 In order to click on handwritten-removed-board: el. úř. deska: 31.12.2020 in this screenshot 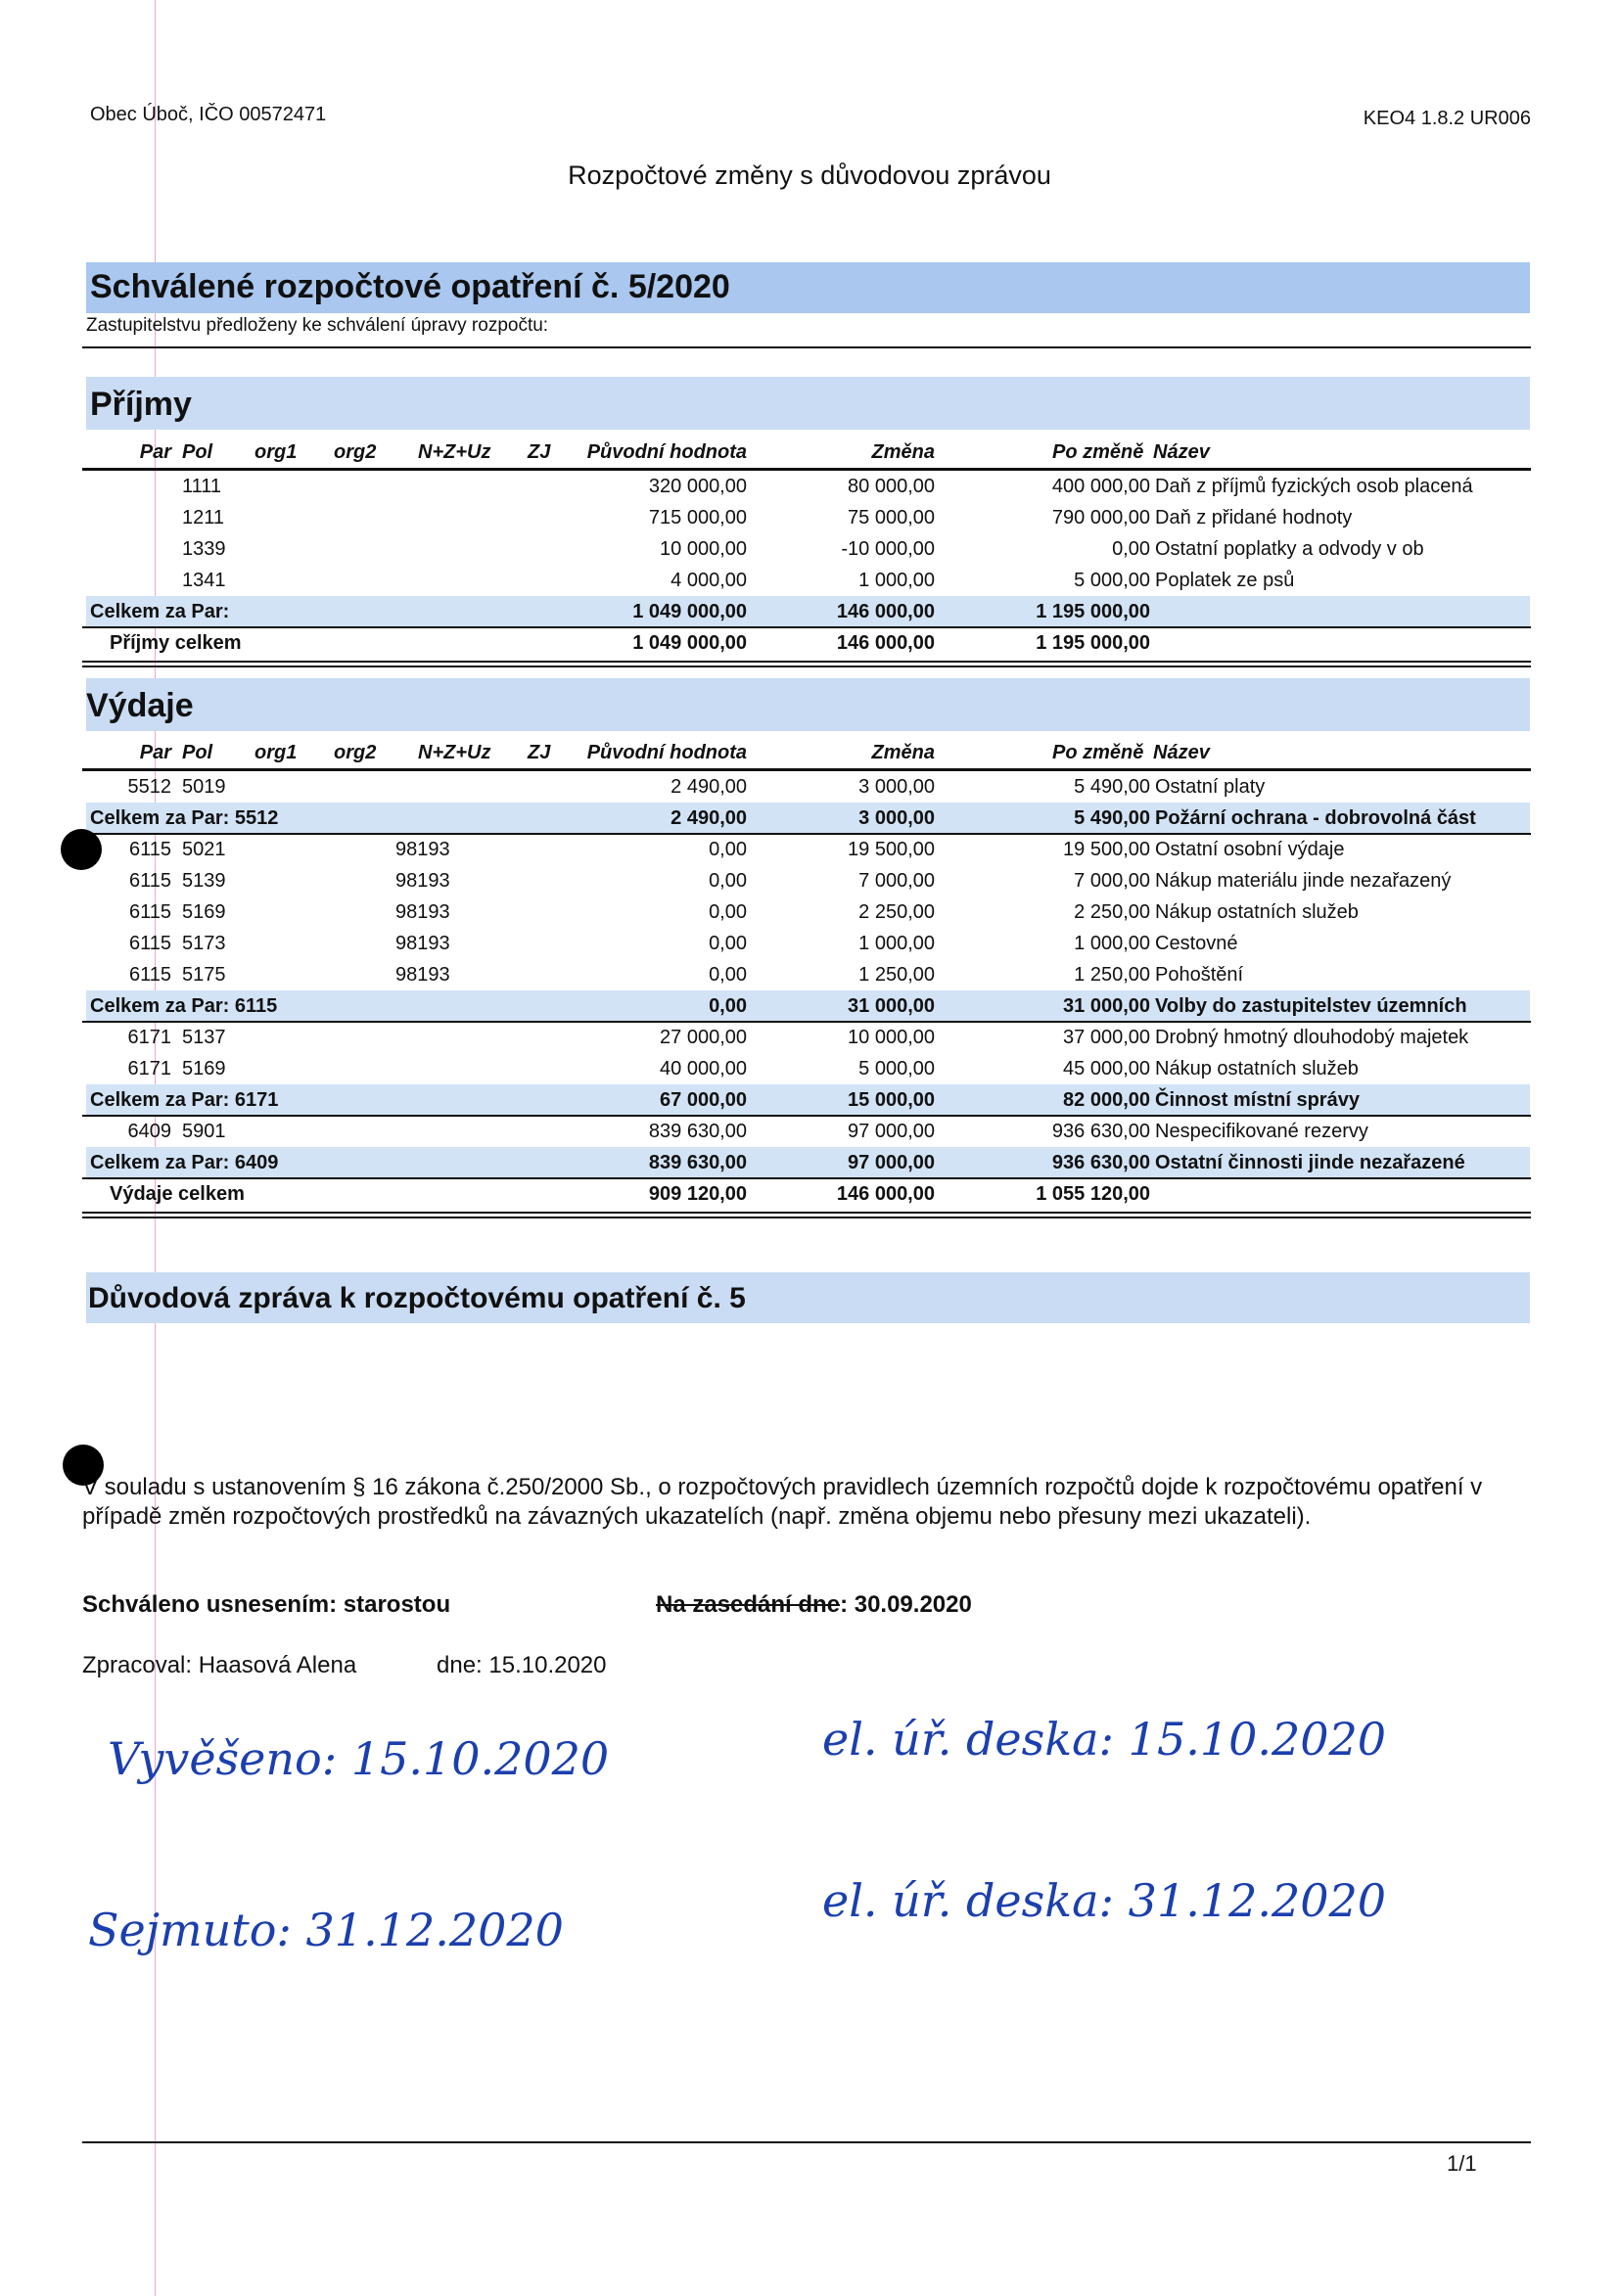, I will do `click(1104, 1900)`.